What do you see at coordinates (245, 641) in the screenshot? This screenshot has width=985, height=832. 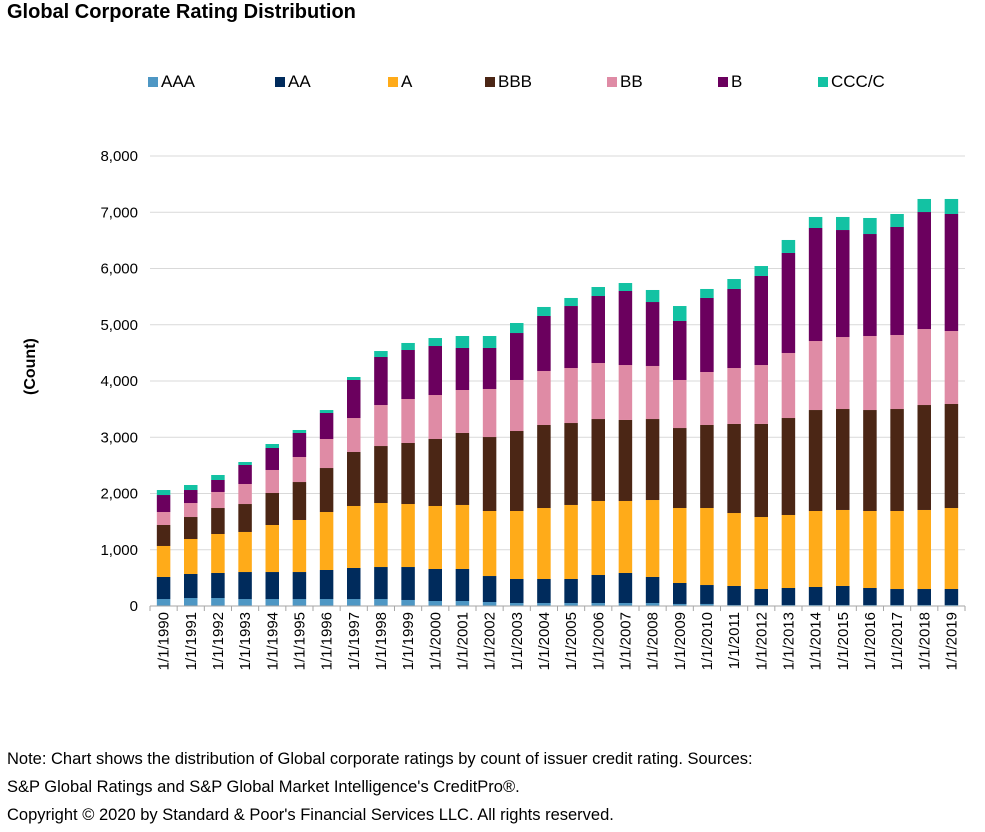 I see `x-tick-label: 1/1/1993` at bounding box center [245, 641].